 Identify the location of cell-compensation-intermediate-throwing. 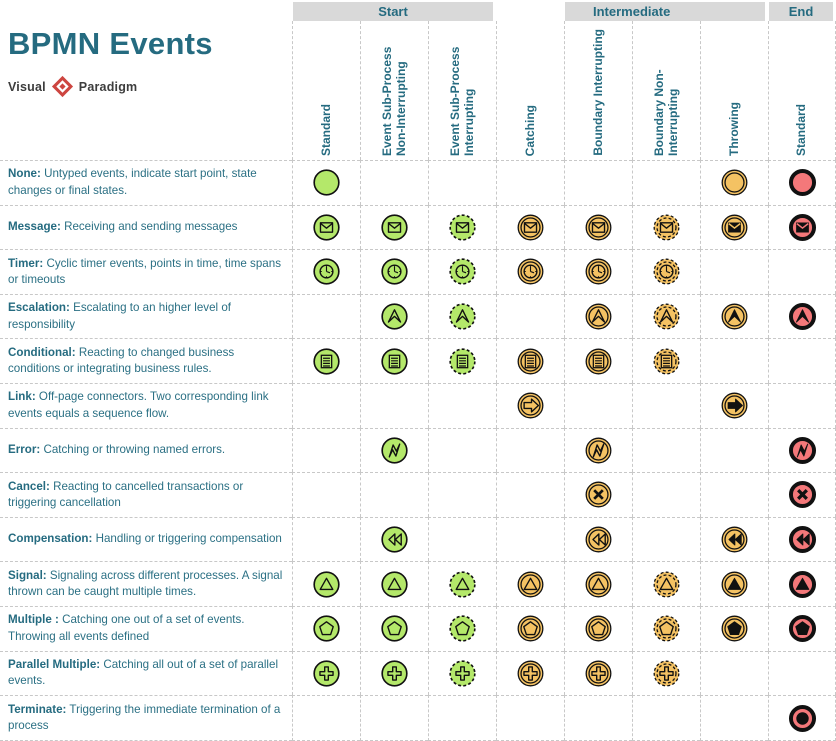
(734, 539).